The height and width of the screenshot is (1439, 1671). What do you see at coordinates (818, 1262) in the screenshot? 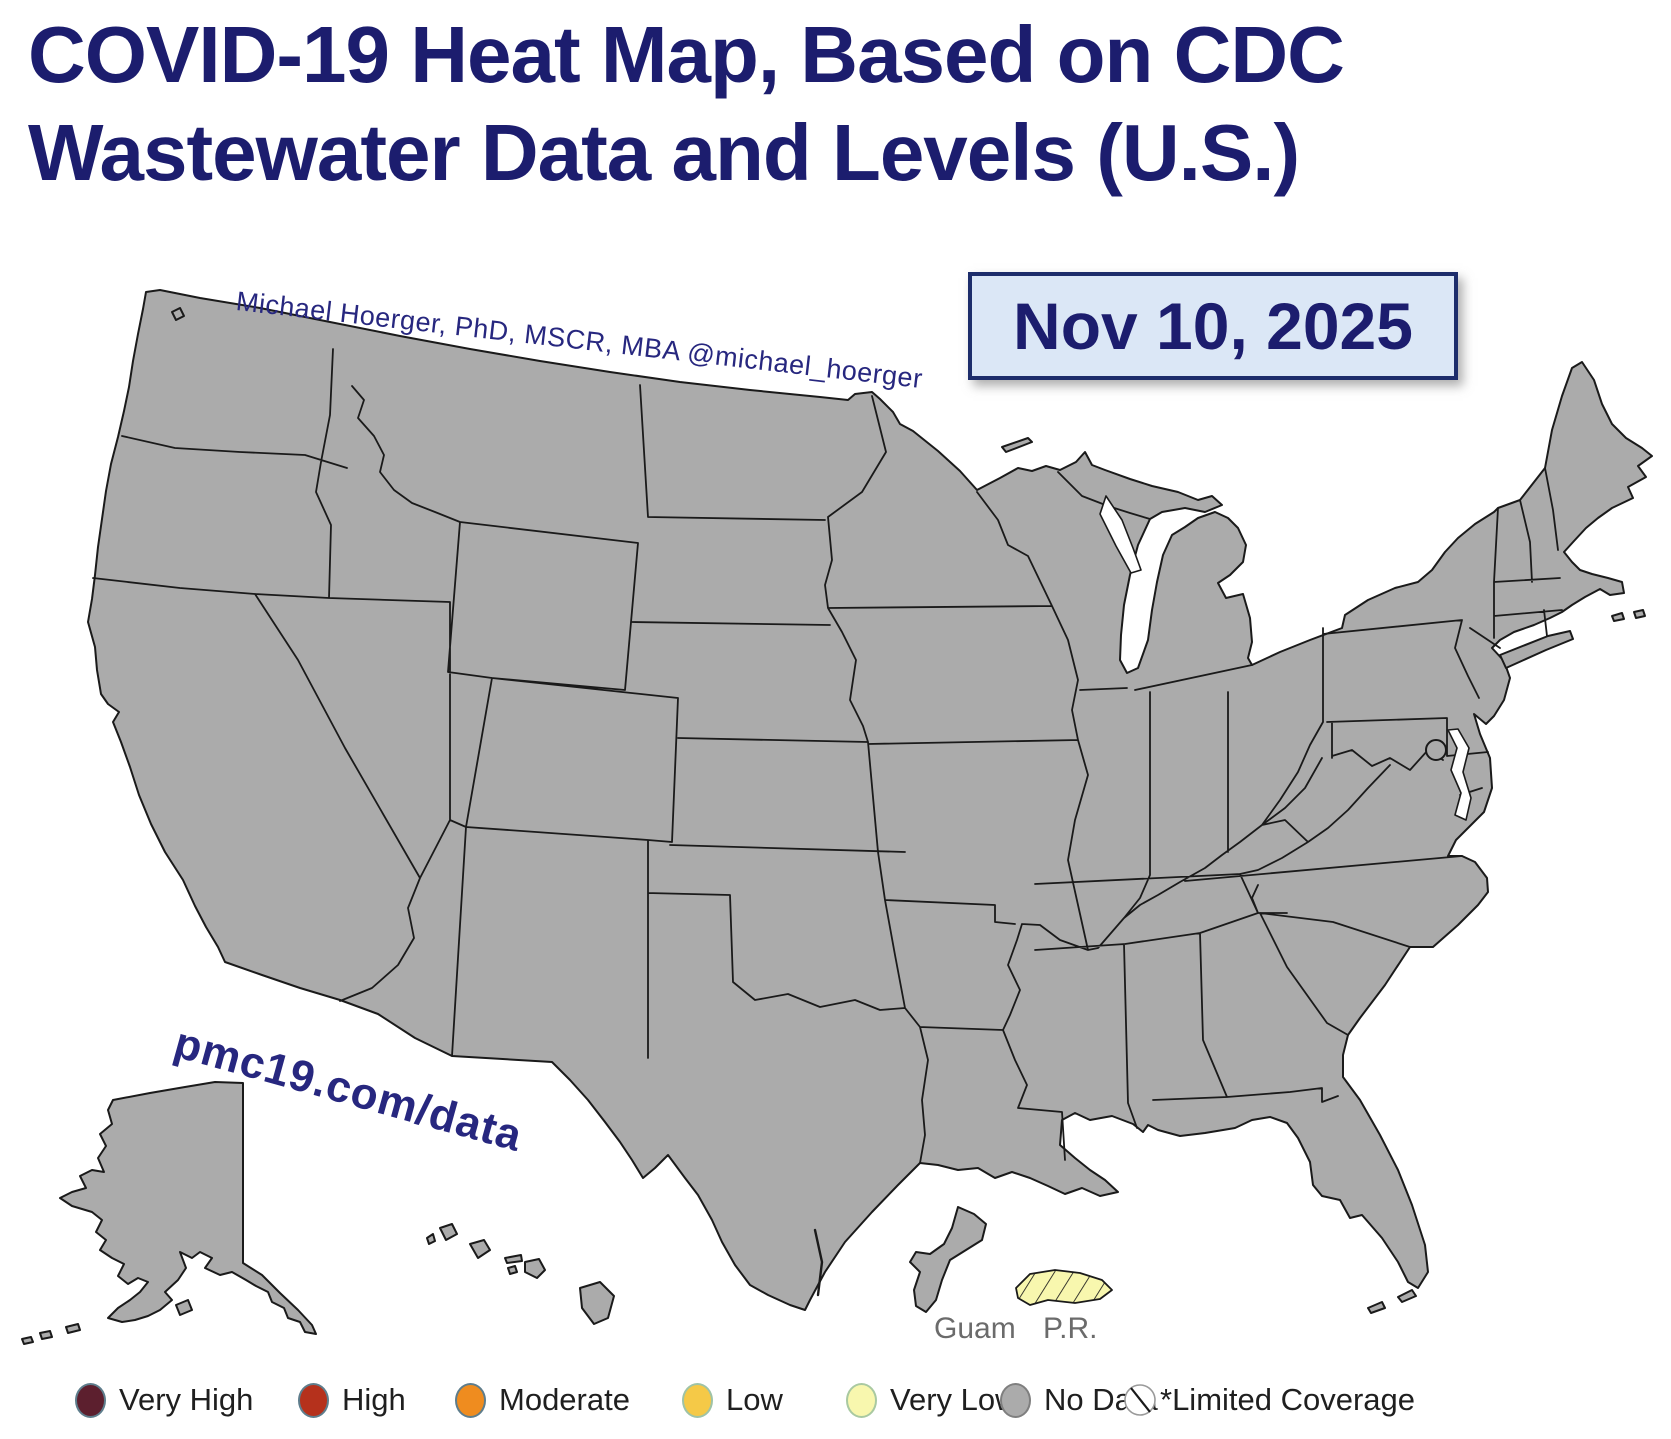
I see `padre-island-sliver` at bounding box center [818, 1262].